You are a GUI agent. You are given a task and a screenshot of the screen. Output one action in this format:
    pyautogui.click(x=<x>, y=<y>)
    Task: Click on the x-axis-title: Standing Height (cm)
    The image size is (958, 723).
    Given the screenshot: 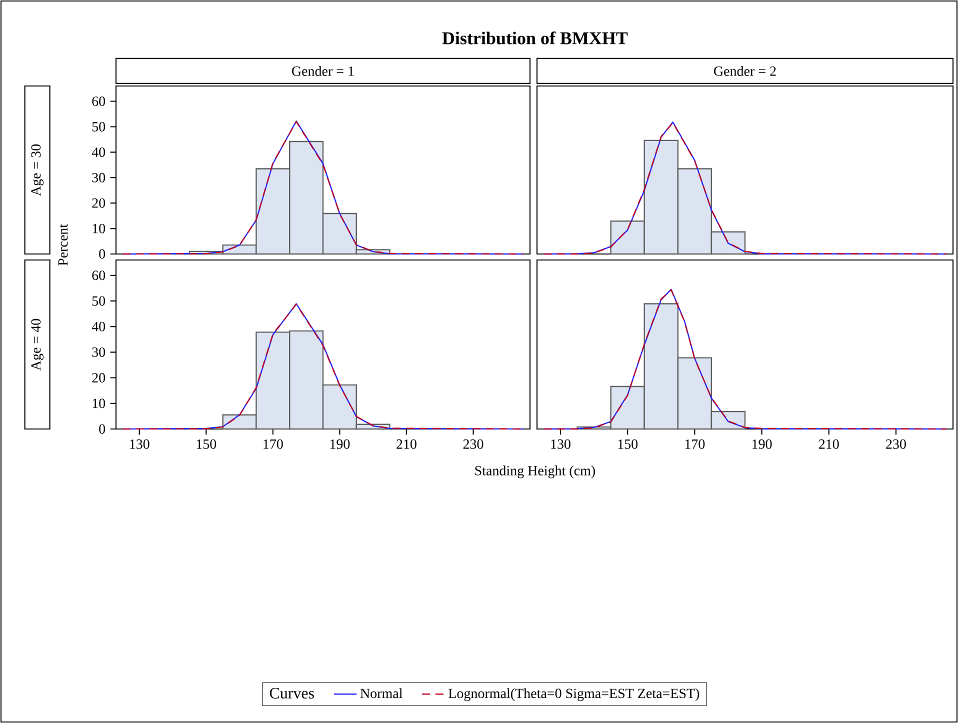 What is the action you would take?
    pyautogui.click(x=535, y=472)
    